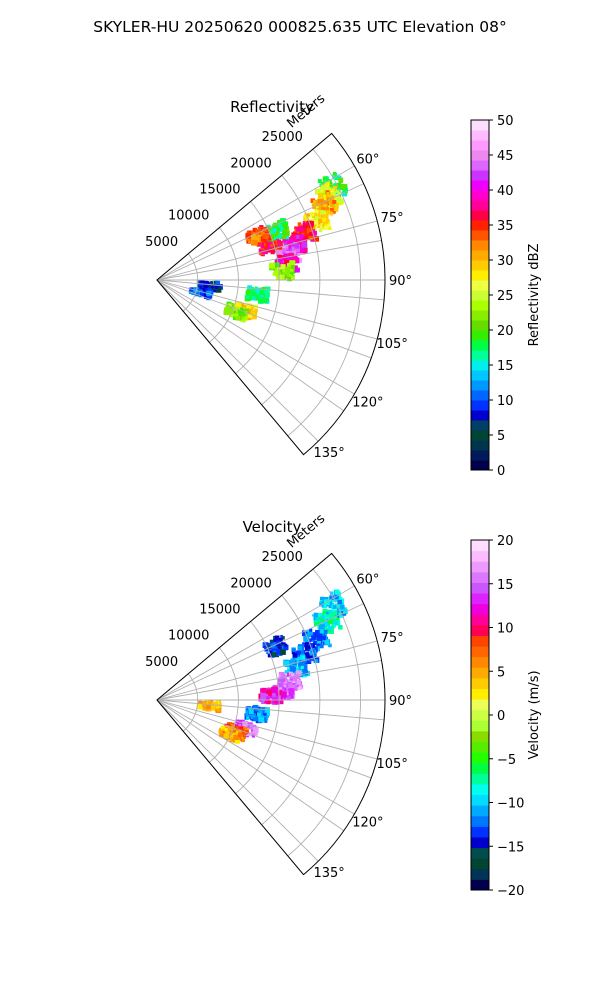 The image size is (600, 1000). I want to click on azimuth-spoke, so click(270, 290).